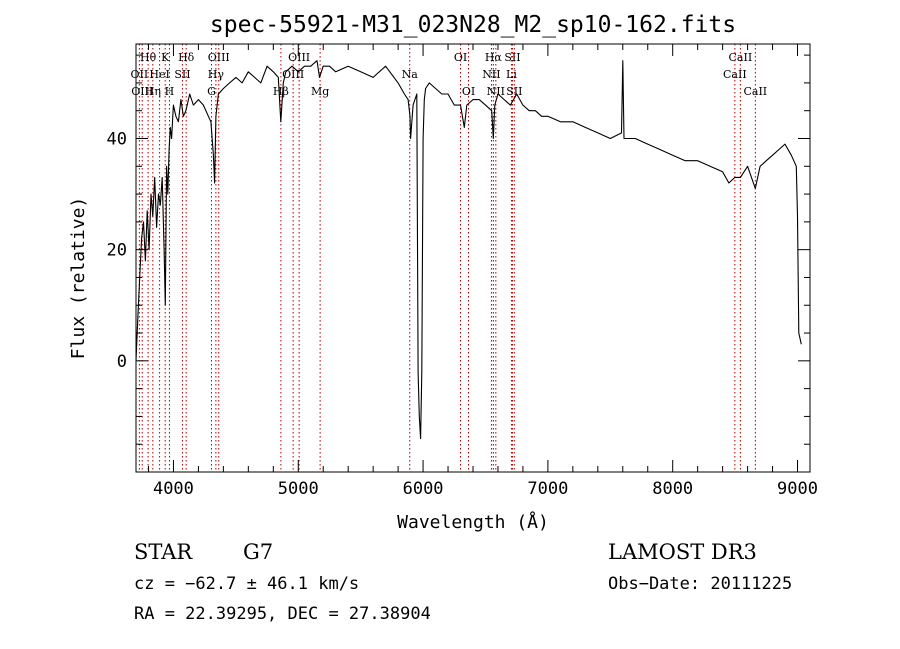 Image resolution: width=900 pixels, height=649 pixels. I want to click on y-tick-label: 20, so click(117, 251).